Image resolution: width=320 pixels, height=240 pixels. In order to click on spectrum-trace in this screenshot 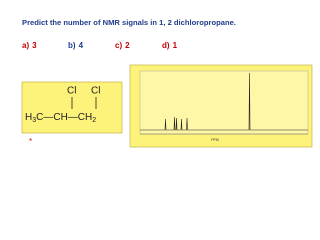, I will do `click(224, 101)`.